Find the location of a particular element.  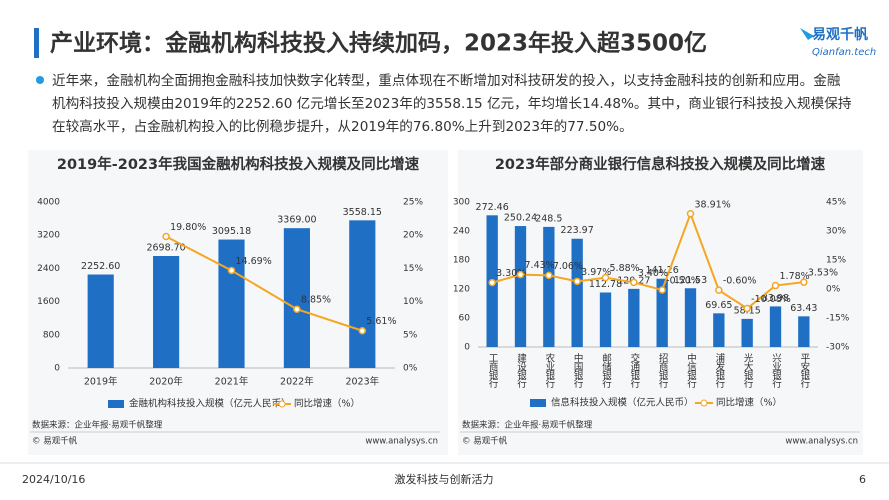

y-tick-label: 1600 is located at coordinates (48, 302).